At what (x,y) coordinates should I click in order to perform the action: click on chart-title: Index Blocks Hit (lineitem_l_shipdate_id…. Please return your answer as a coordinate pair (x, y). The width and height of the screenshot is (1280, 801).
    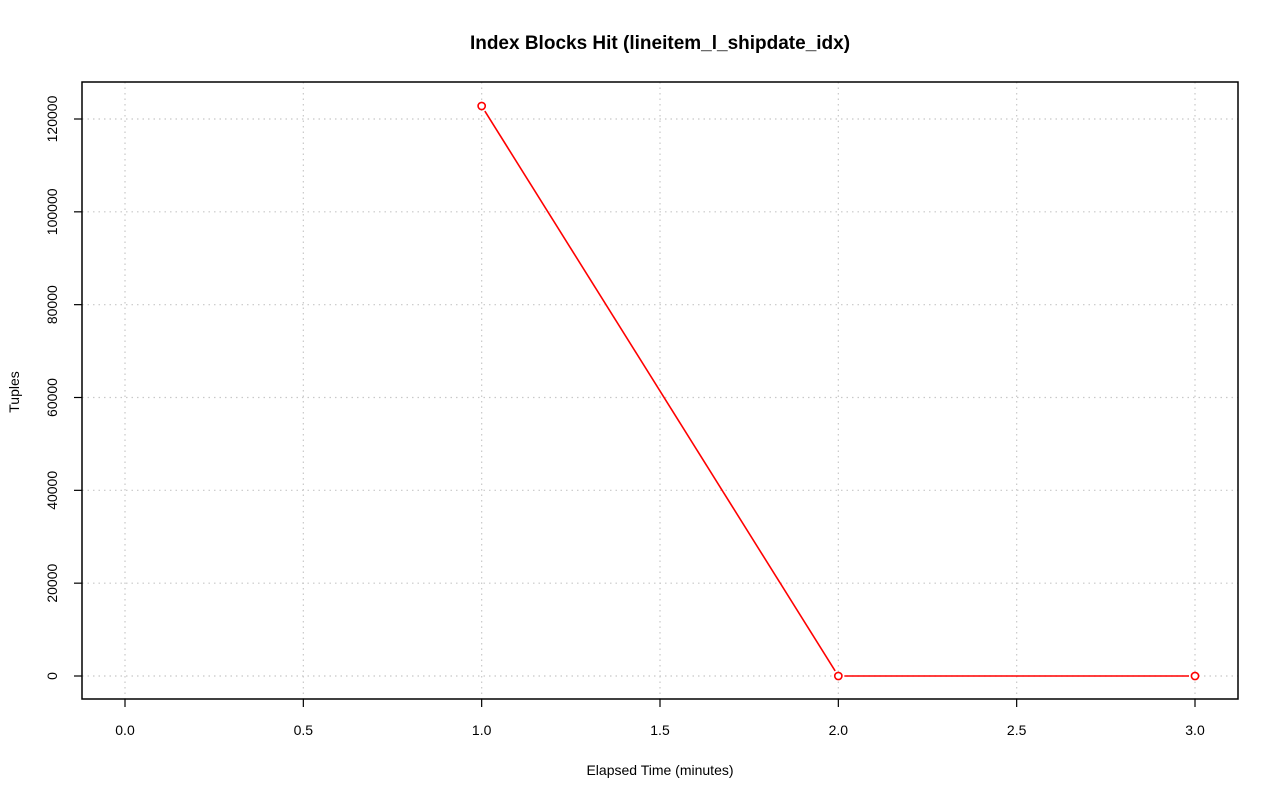
    Looking at the image, I should click on (660, 43).